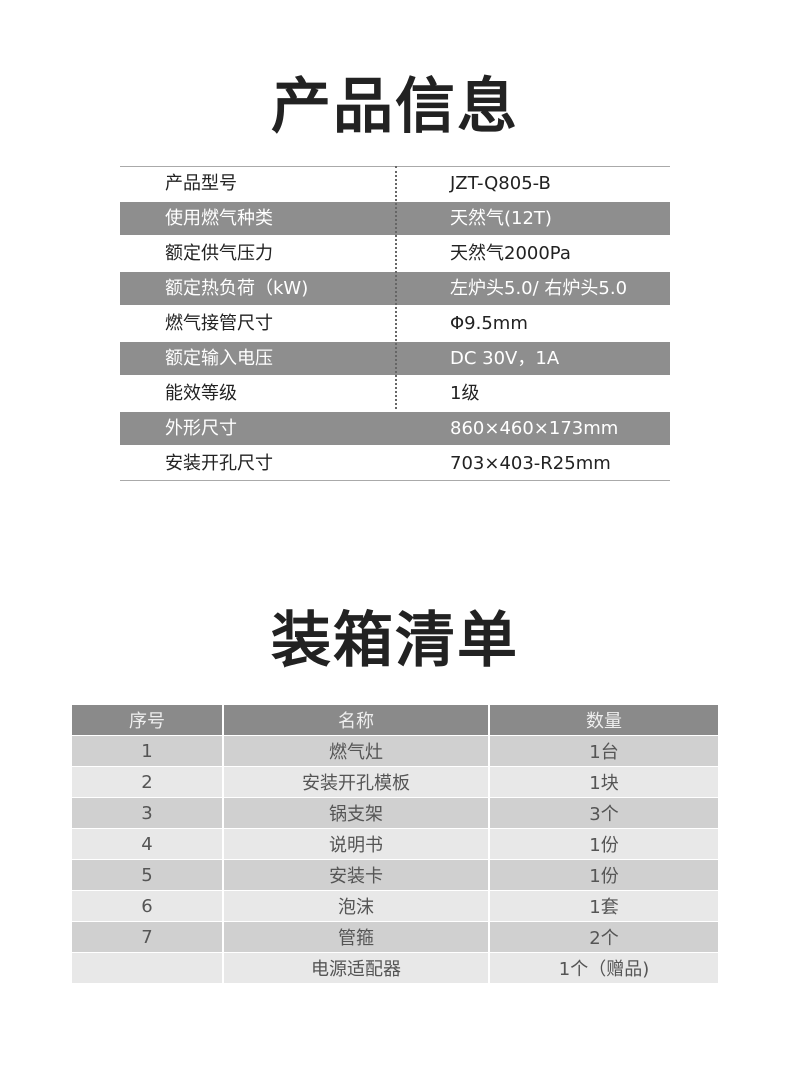 The width and height of the screenshot is (790, 1072). What do you see at coordinates (356, 813) in the screenshot?
I see `cell-name: 锅支架` at bounding box center [356, 813].